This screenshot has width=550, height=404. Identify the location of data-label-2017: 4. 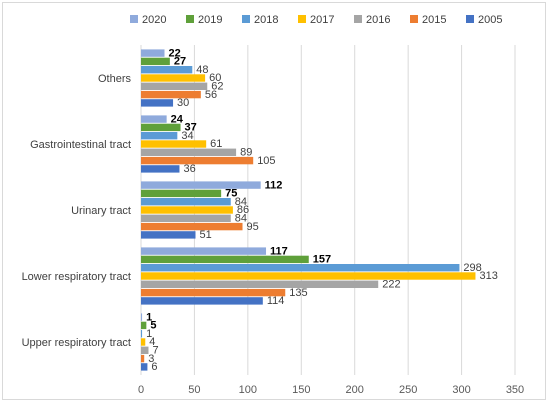
(152, 342).